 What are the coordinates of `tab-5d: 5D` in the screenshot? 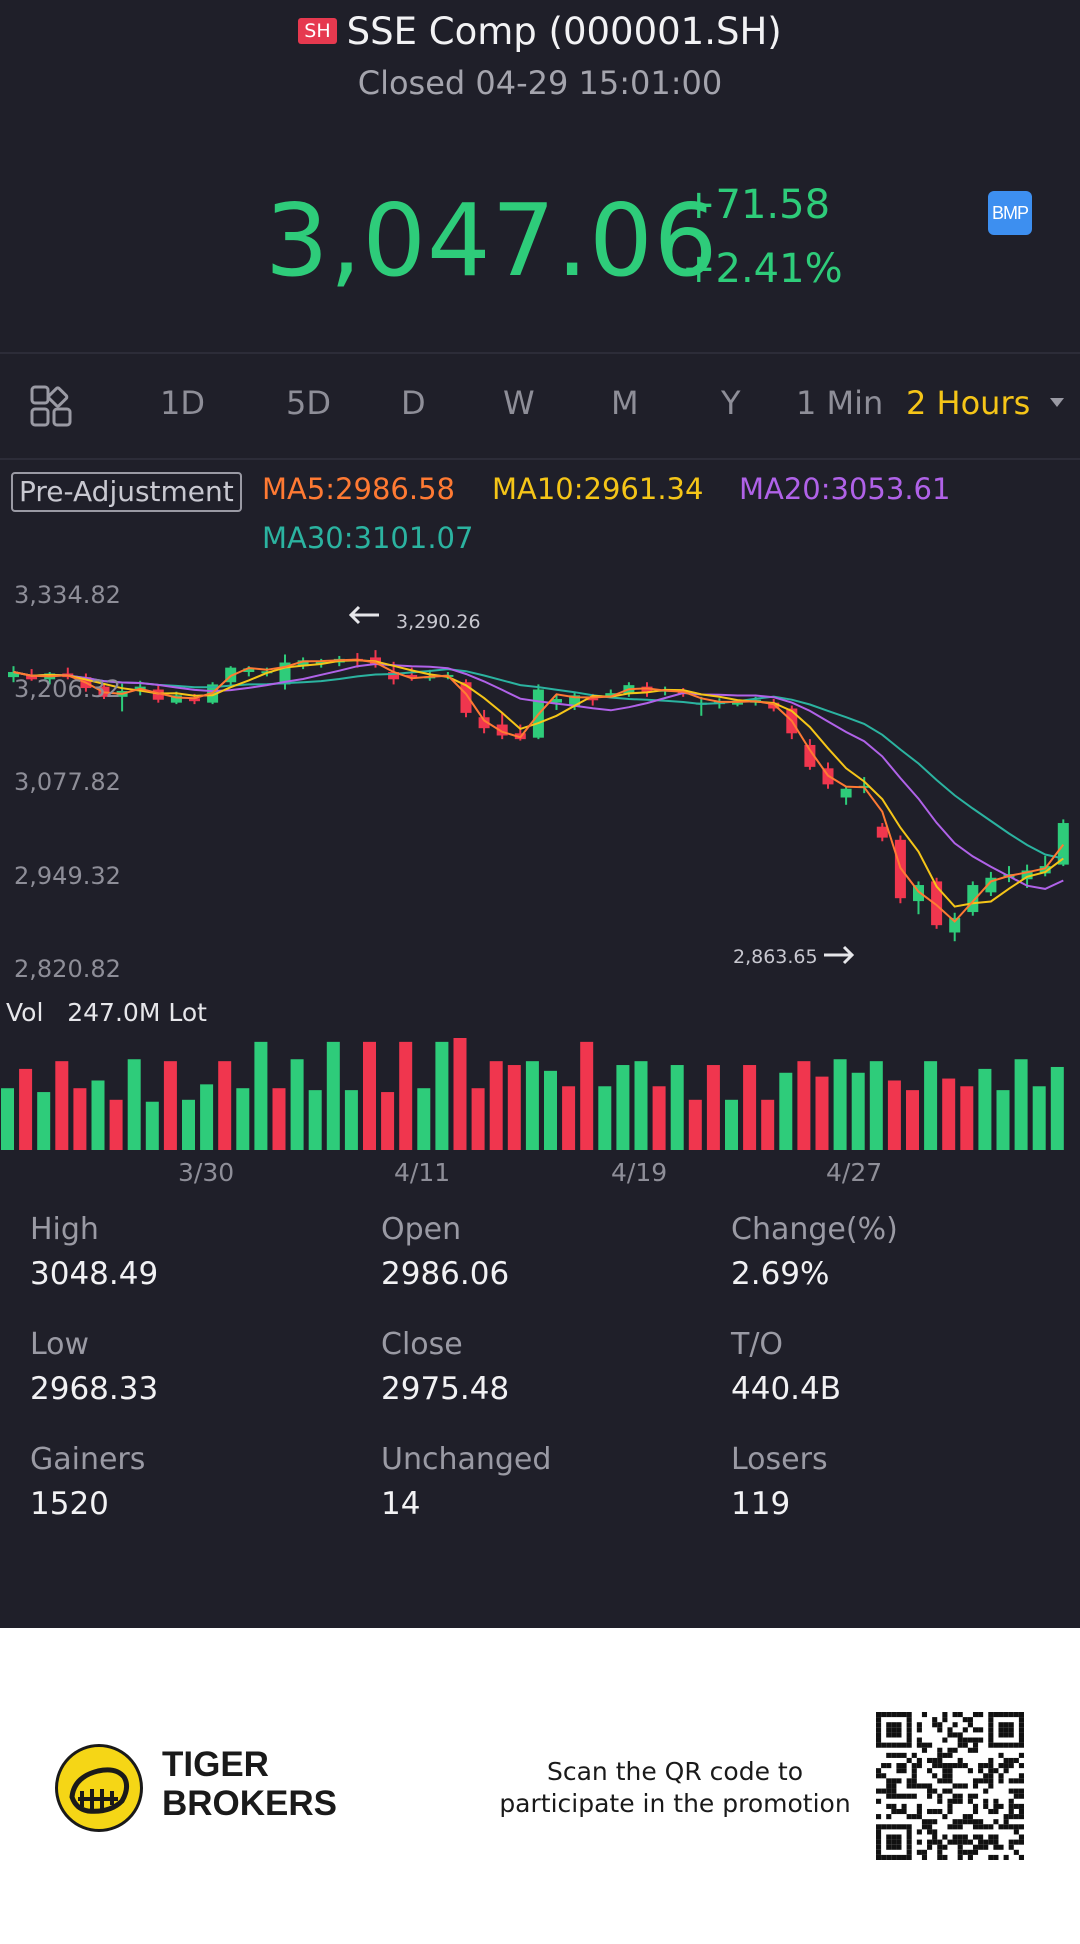 It's located at (308, 403).